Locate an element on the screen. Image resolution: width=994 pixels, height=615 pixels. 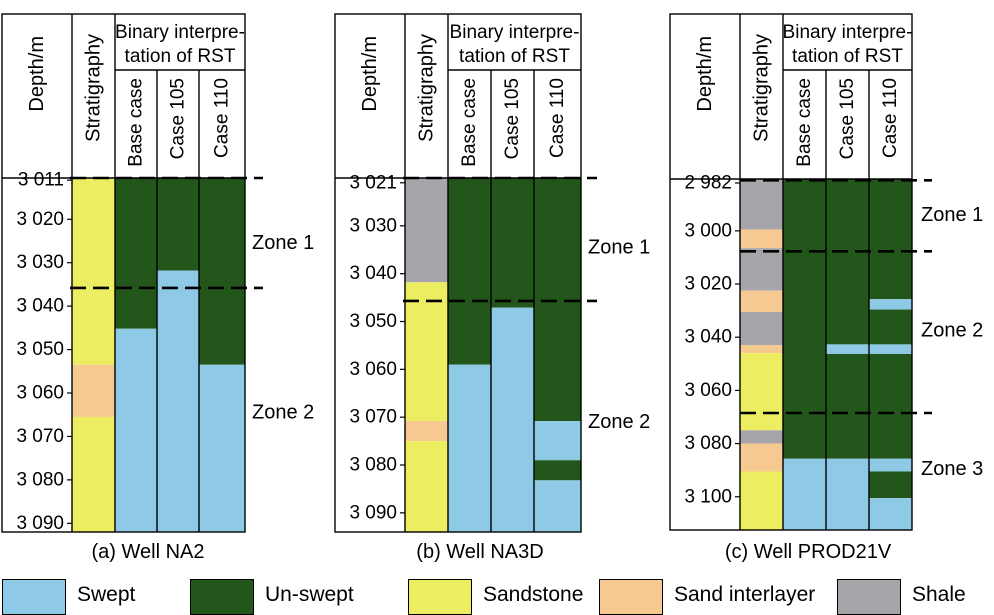
legend-label-sand-interlayer: Sand interlayer is located at coordinates (745, 594).